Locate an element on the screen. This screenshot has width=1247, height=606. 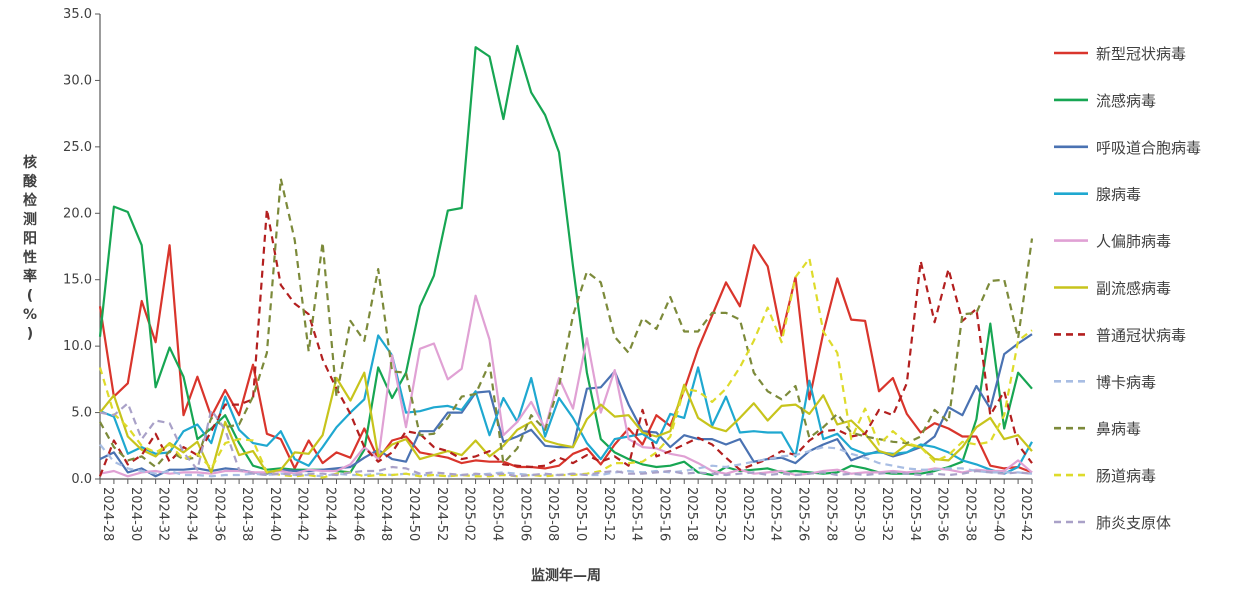
x-tick-label: 2025-32 is located at coordinates (886, 514).